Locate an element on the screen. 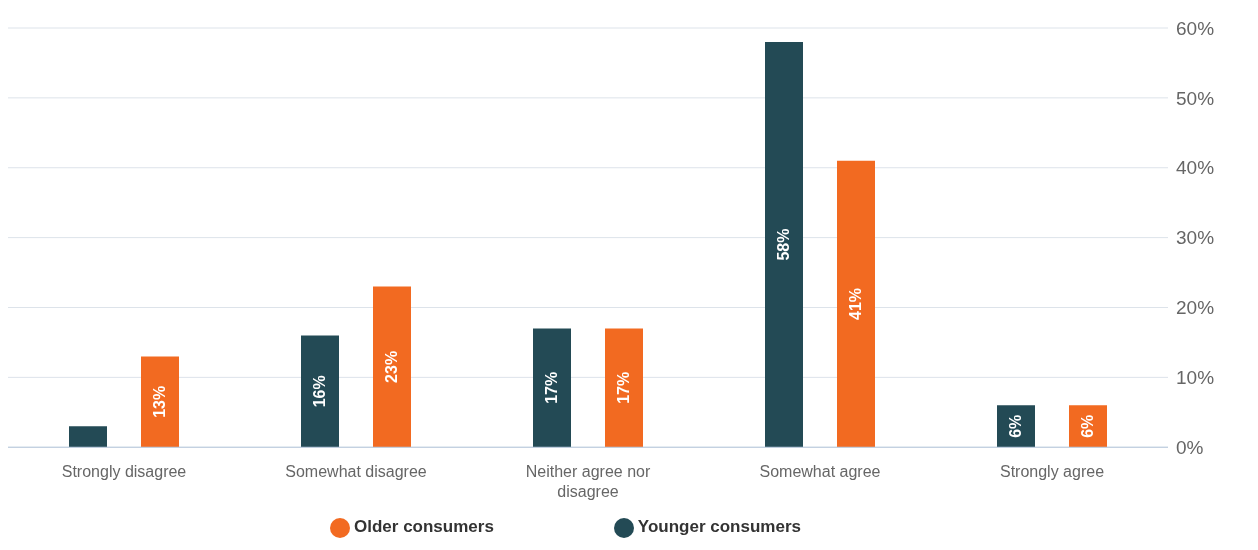 The width and height of the screenshot is (1258, 550). data-label: 23% is located at coordinates (392, 366).